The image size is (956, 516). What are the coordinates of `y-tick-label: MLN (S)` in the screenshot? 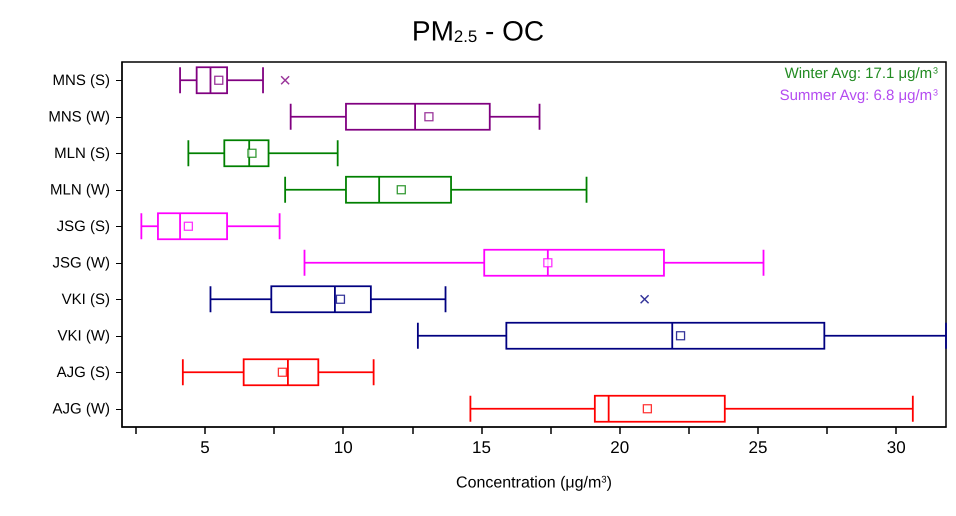 It's located at (82, 153).